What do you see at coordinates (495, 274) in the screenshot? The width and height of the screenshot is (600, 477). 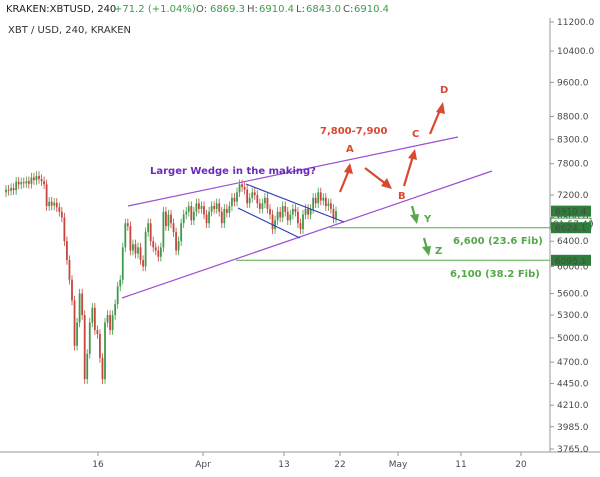 I see `fib-level-label: 6,100 (38.2 Fib)` at bounding box center [495, 274].